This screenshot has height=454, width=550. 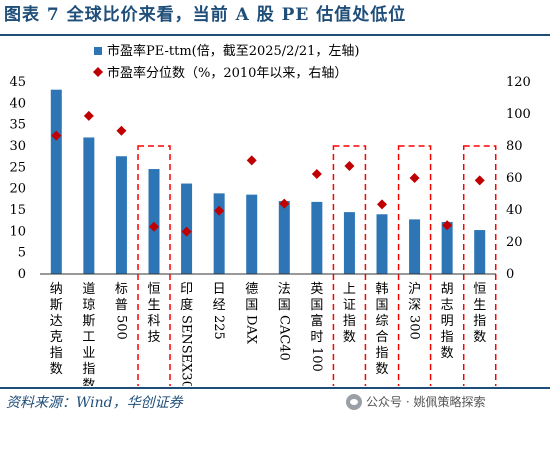 What do you see at coordinates (518, 82) in the screenshot?
I see `right-tick-label: 120` at bounding box center [518, 82].